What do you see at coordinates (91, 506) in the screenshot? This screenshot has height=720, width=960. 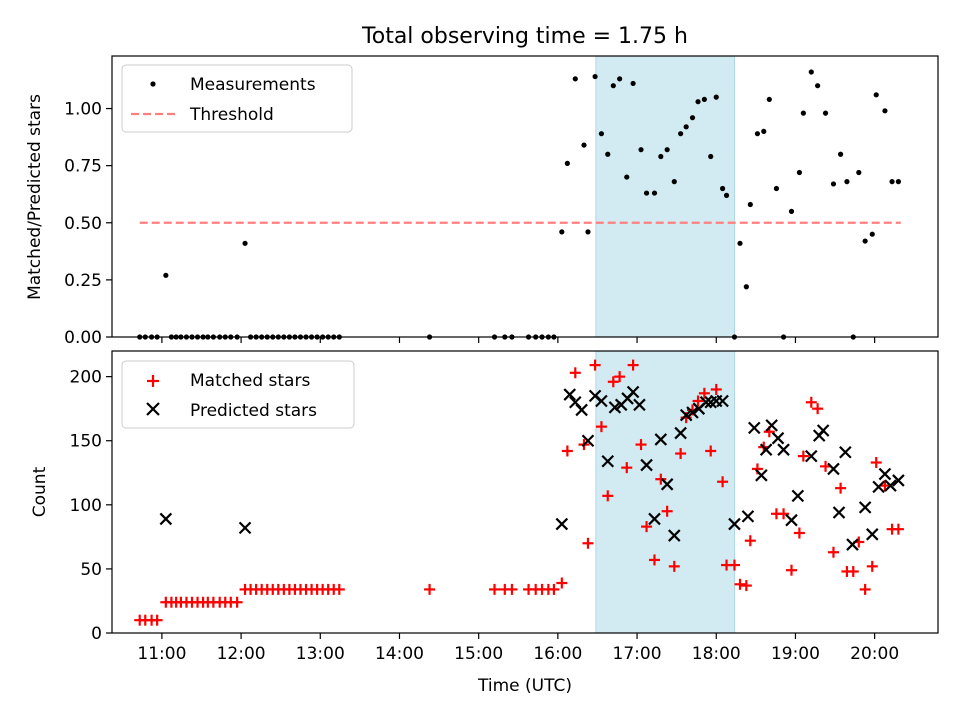 I see `bottom-y-ticks: 0 50 100 150 200` at bounding box center [91, 506].